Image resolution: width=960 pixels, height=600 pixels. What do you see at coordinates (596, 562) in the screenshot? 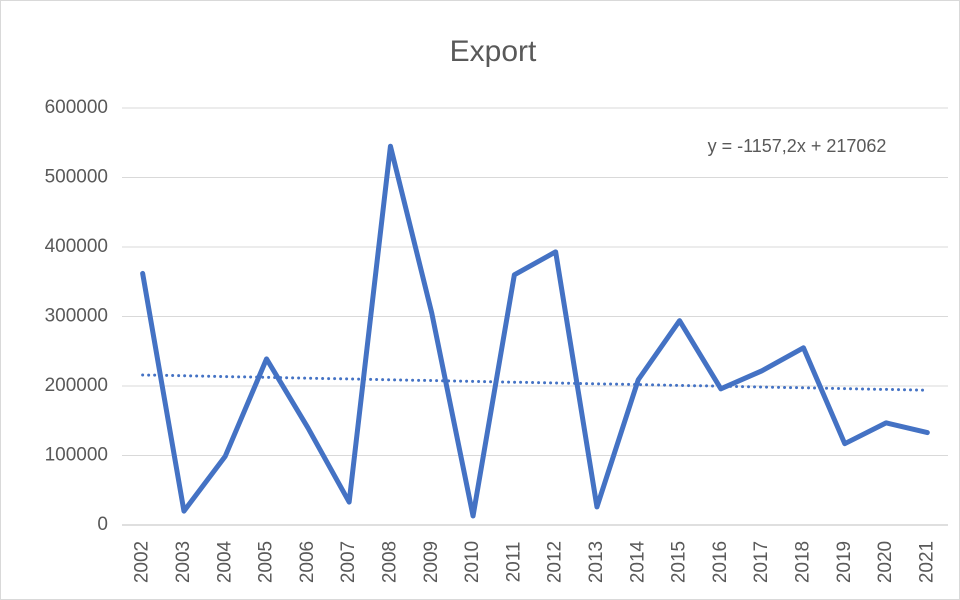
I see `x-tick-label: 2013` at bounding box center [596, 562].